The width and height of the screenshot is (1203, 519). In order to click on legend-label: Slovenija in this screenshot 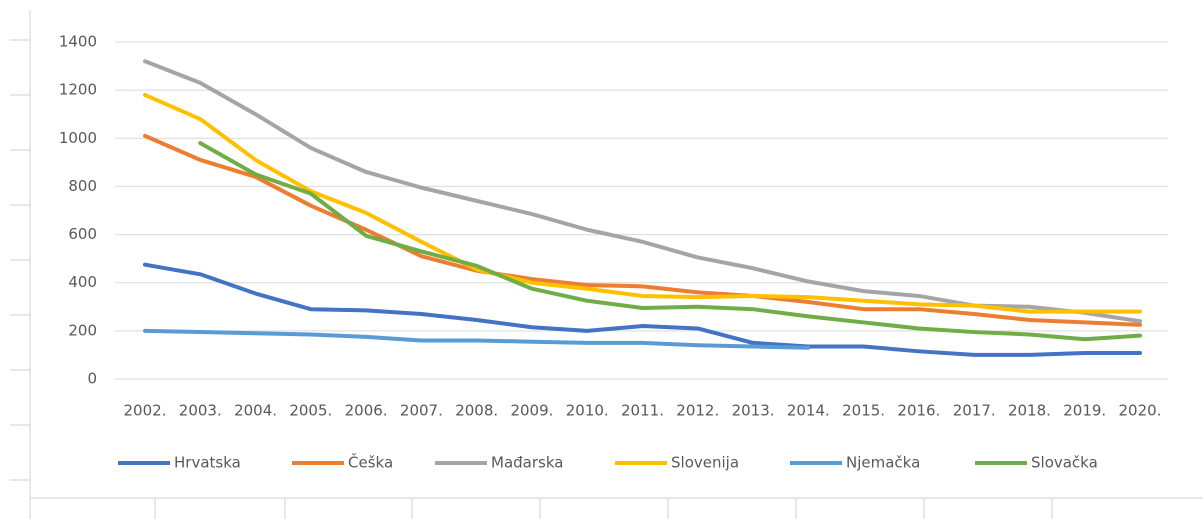, I will do `click(705, 463)`.